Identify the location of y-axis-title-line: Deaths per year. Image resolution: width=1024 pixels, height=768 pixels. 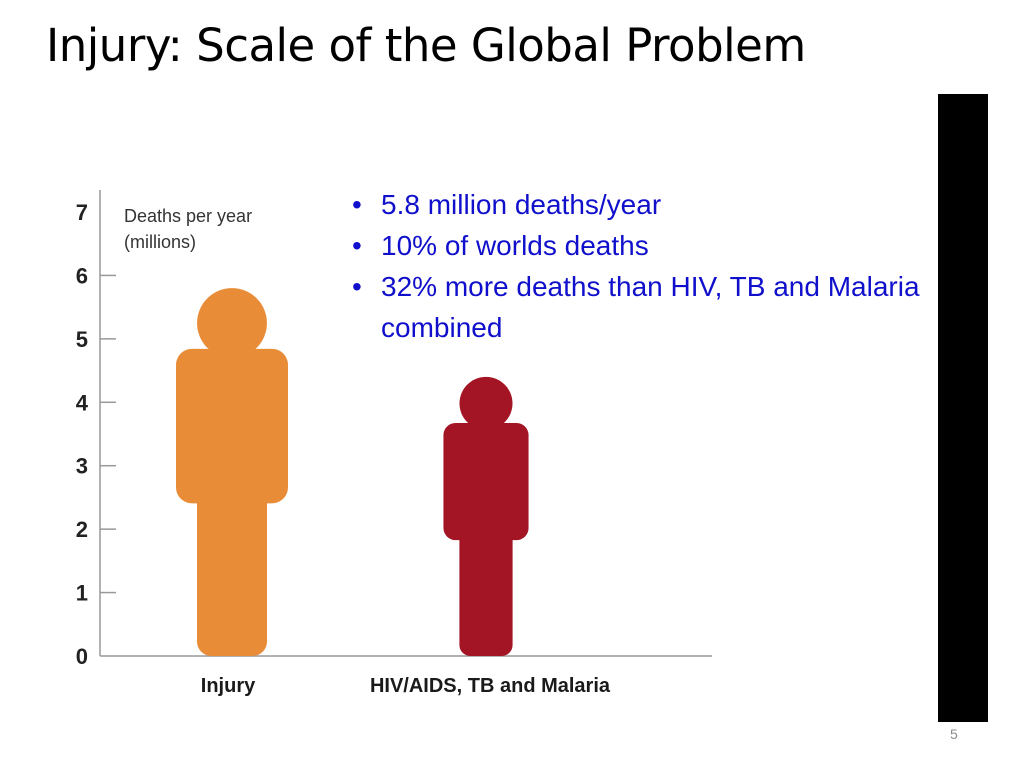
(188, 216).